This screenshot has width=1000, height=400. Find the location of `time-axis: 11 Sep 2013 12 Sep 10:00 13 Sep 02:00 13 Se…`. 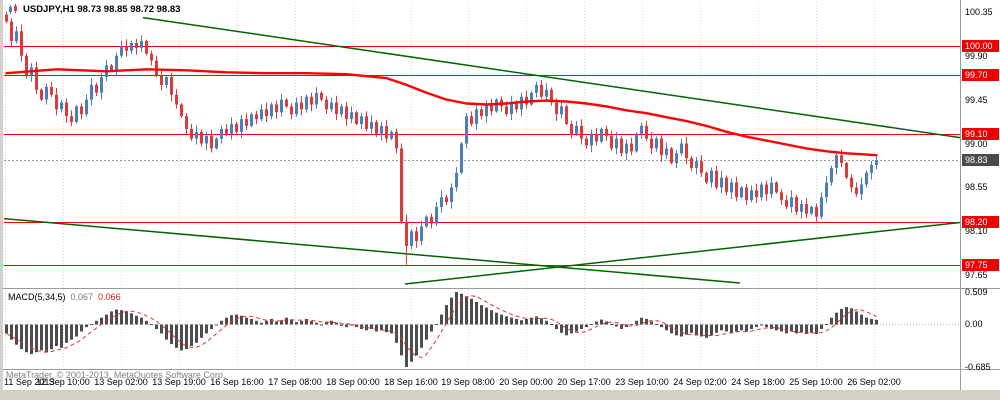

time-axis: 11 Sep 2013 12 Sep 10:00 13 Sep 02:00 13 Se… is located at coordinates (480, 383).